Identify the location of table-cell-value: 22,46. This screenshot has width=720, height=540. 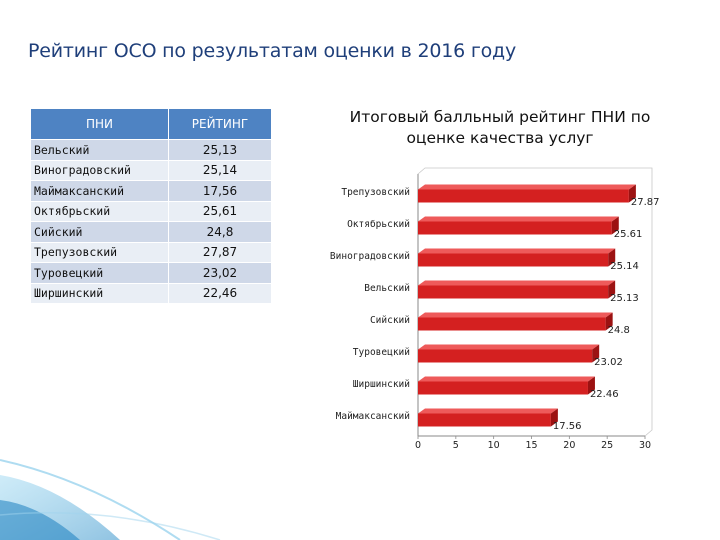
(220, 292).